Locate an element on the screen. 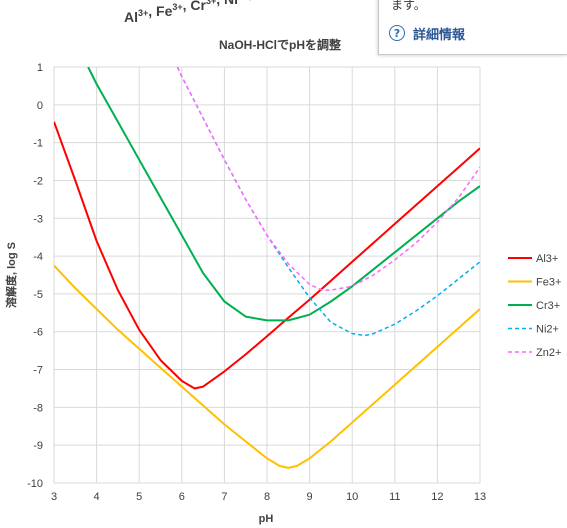 The image size is (567, 528). legend-label: Cr3+ is located at coordinates (548, 306).